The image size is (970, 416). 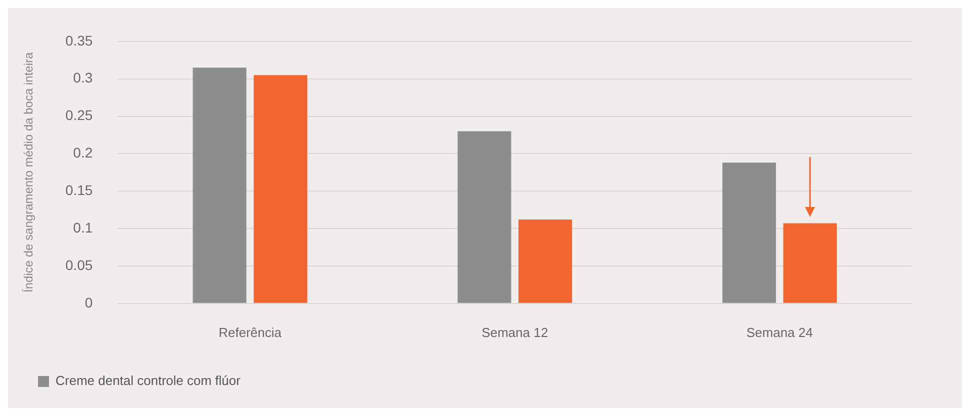 What do you see at coordinates (83, 78) in the screenshot?
I see `y-tick-label: 0.3` at bounding box center [83, 78].